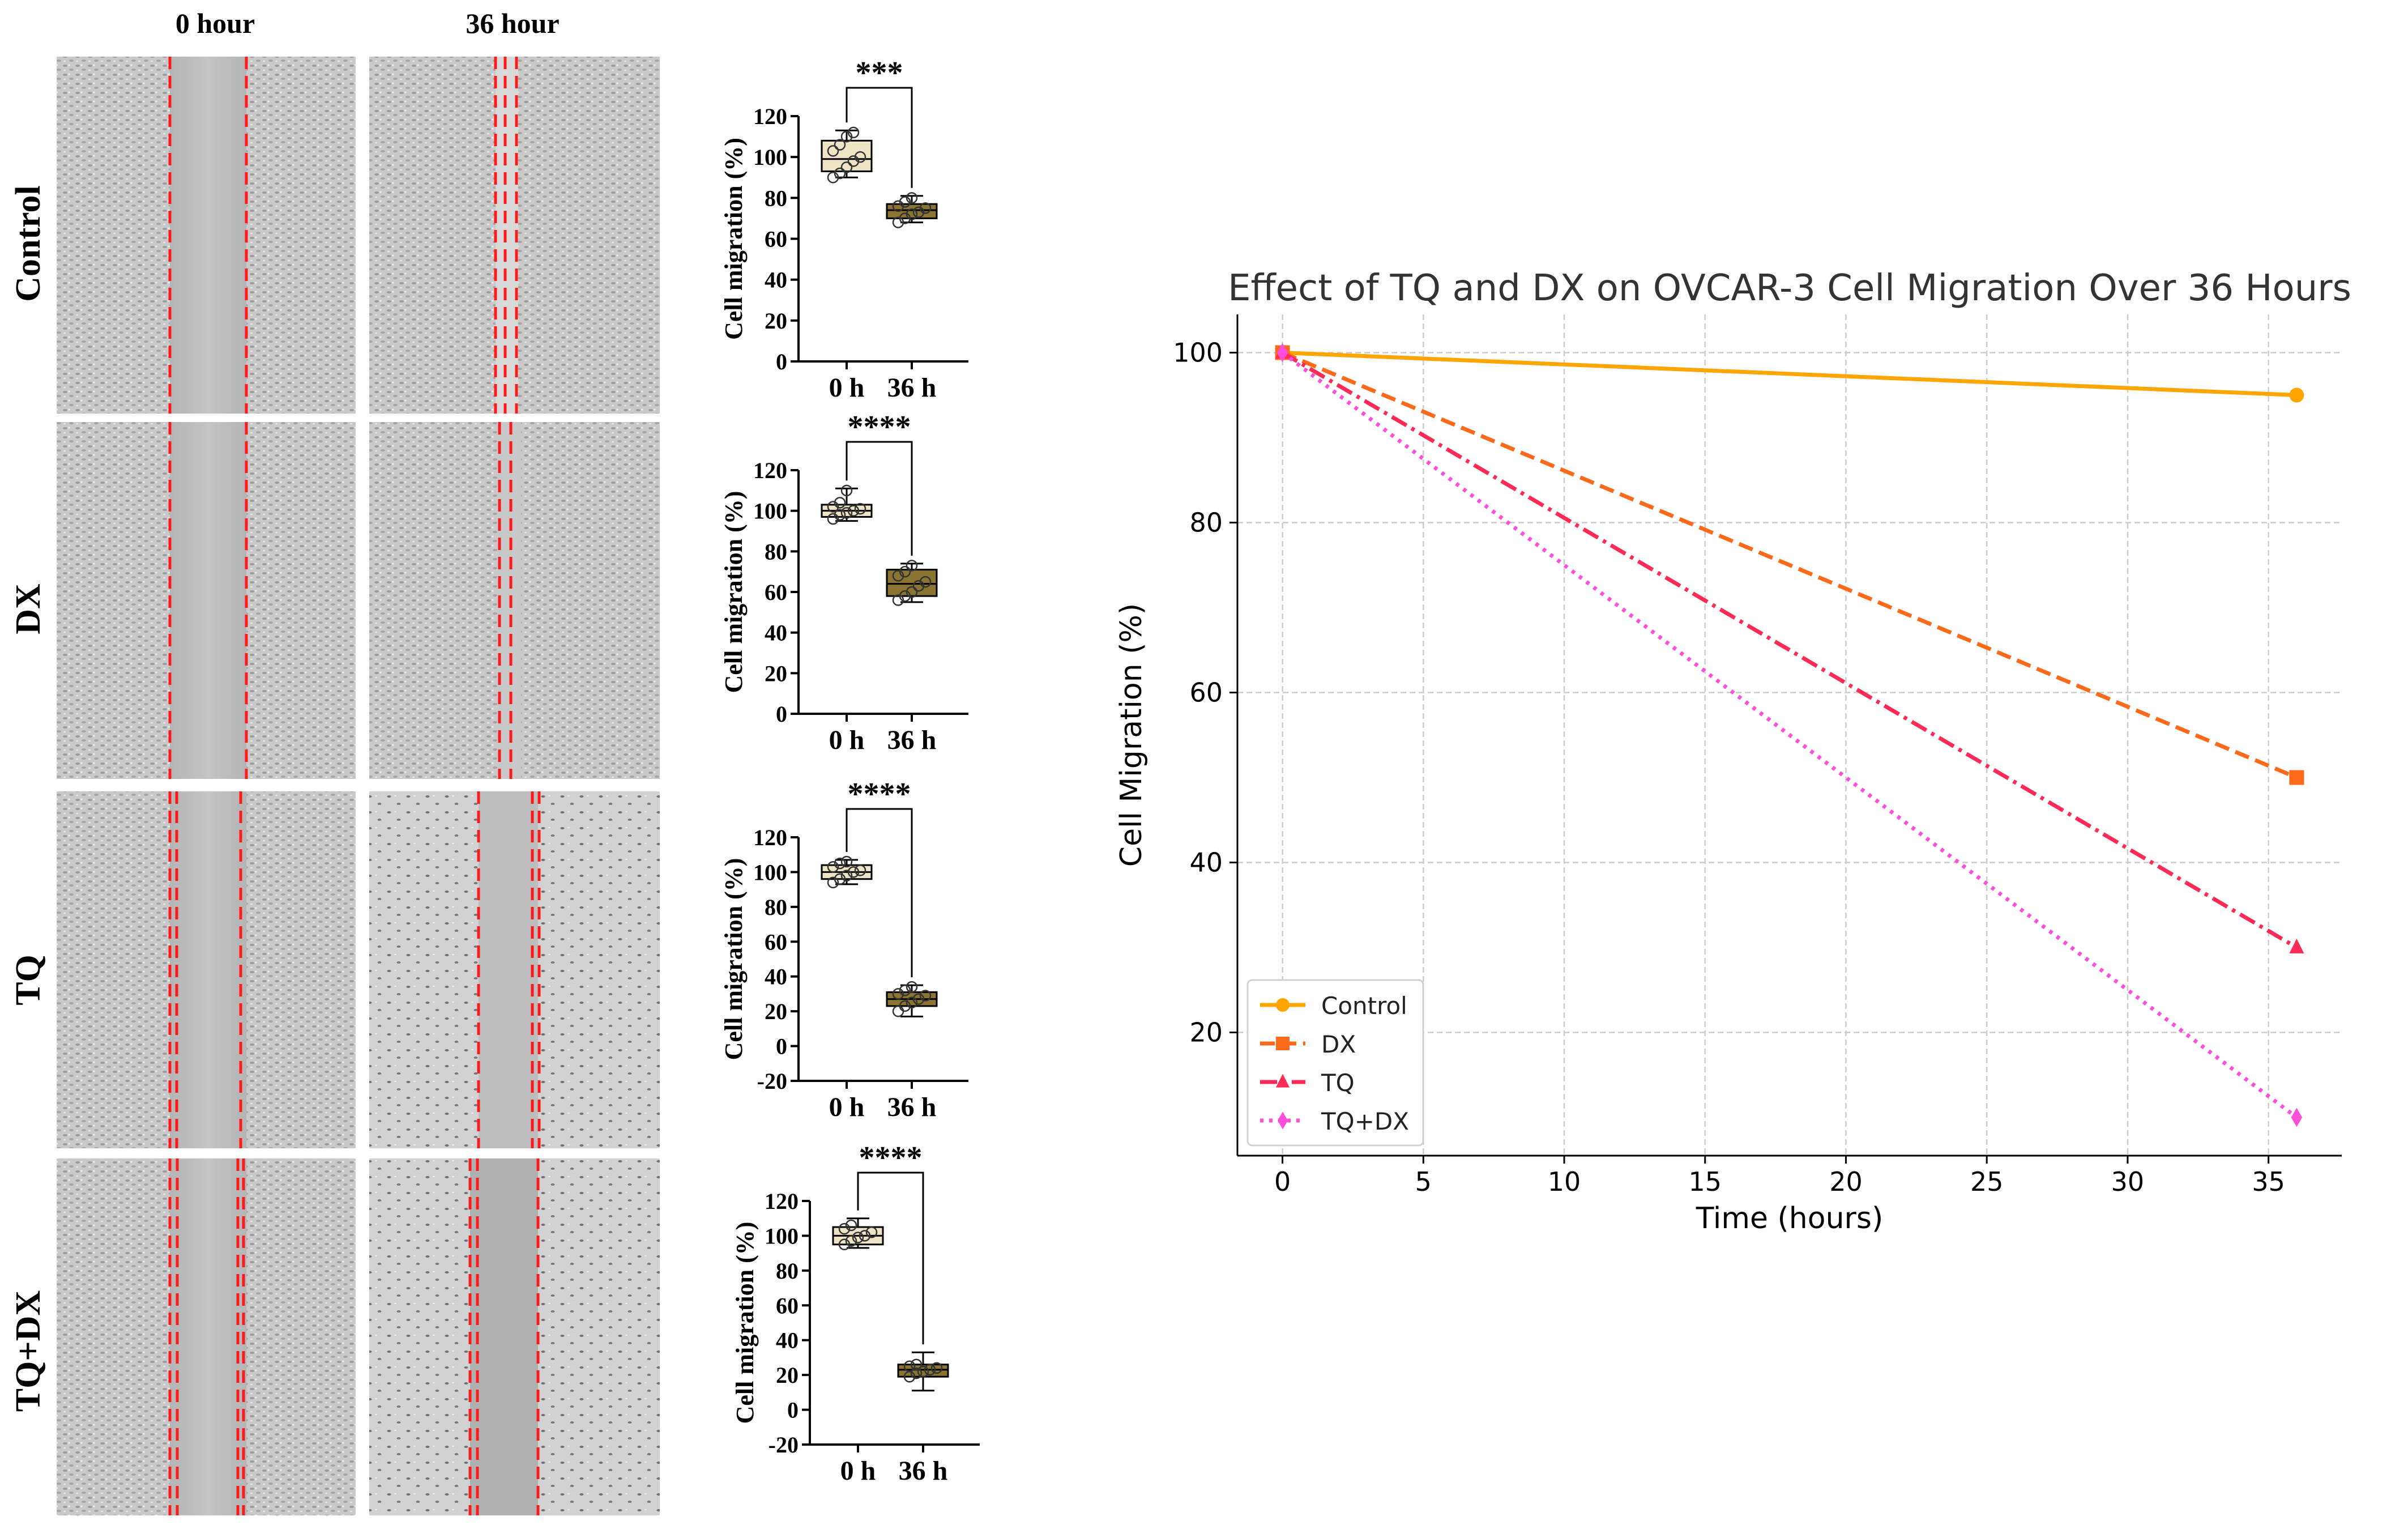 The height and width of the screenshot is (1525, 2408). I want to click on legend-item: TQ, so click(1308, 1083).